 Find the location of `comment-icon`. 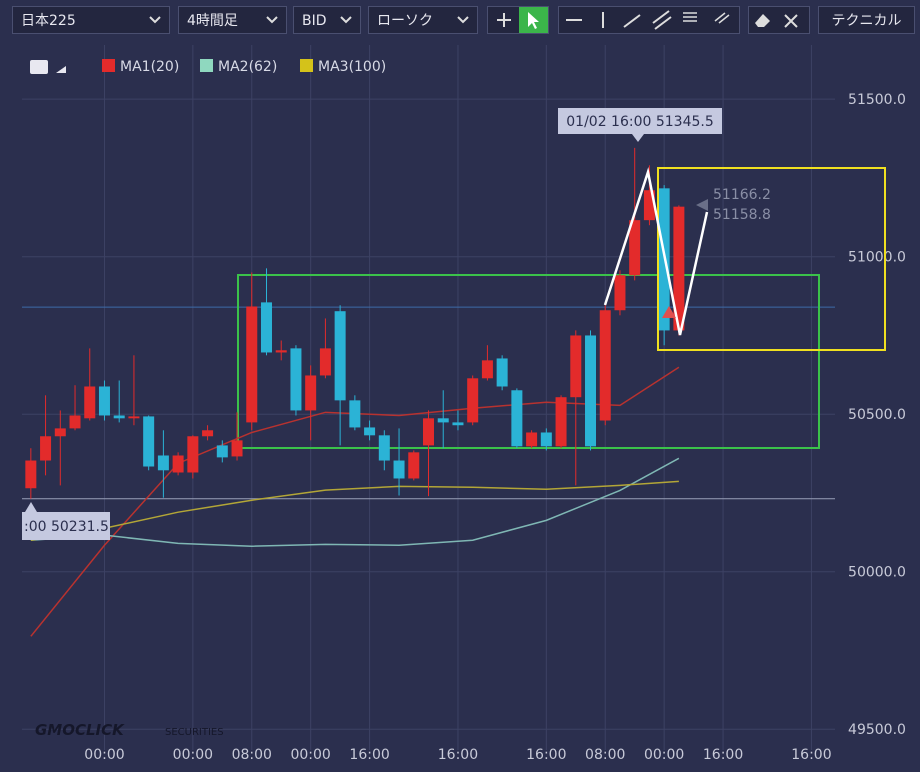

comment-icon is located at coordinates (39, 67).